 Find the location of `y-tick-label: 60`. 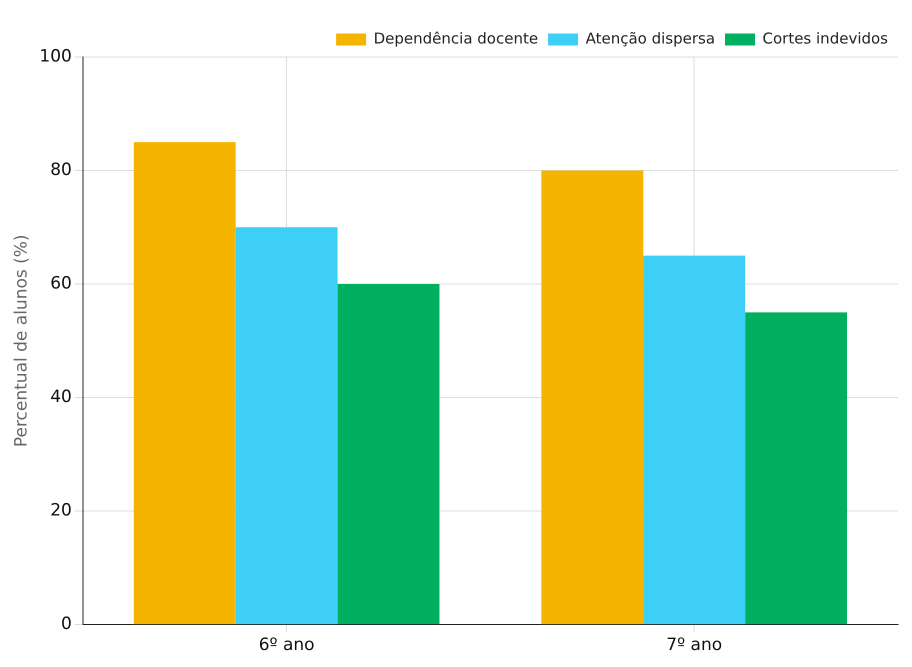

y-tick-label: 60 is located at coordinates (61, 283).